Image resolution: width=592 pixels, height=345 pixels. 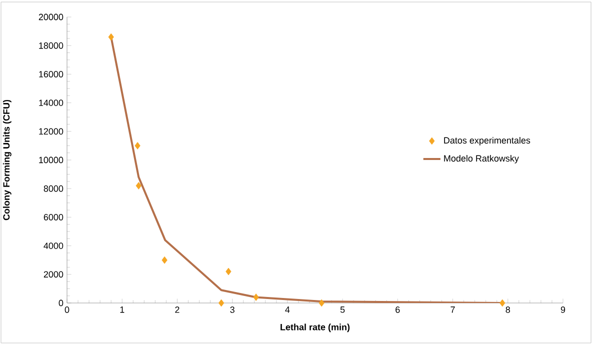 I want to click on x-tick-label: 4, so click(x=287, y=309).